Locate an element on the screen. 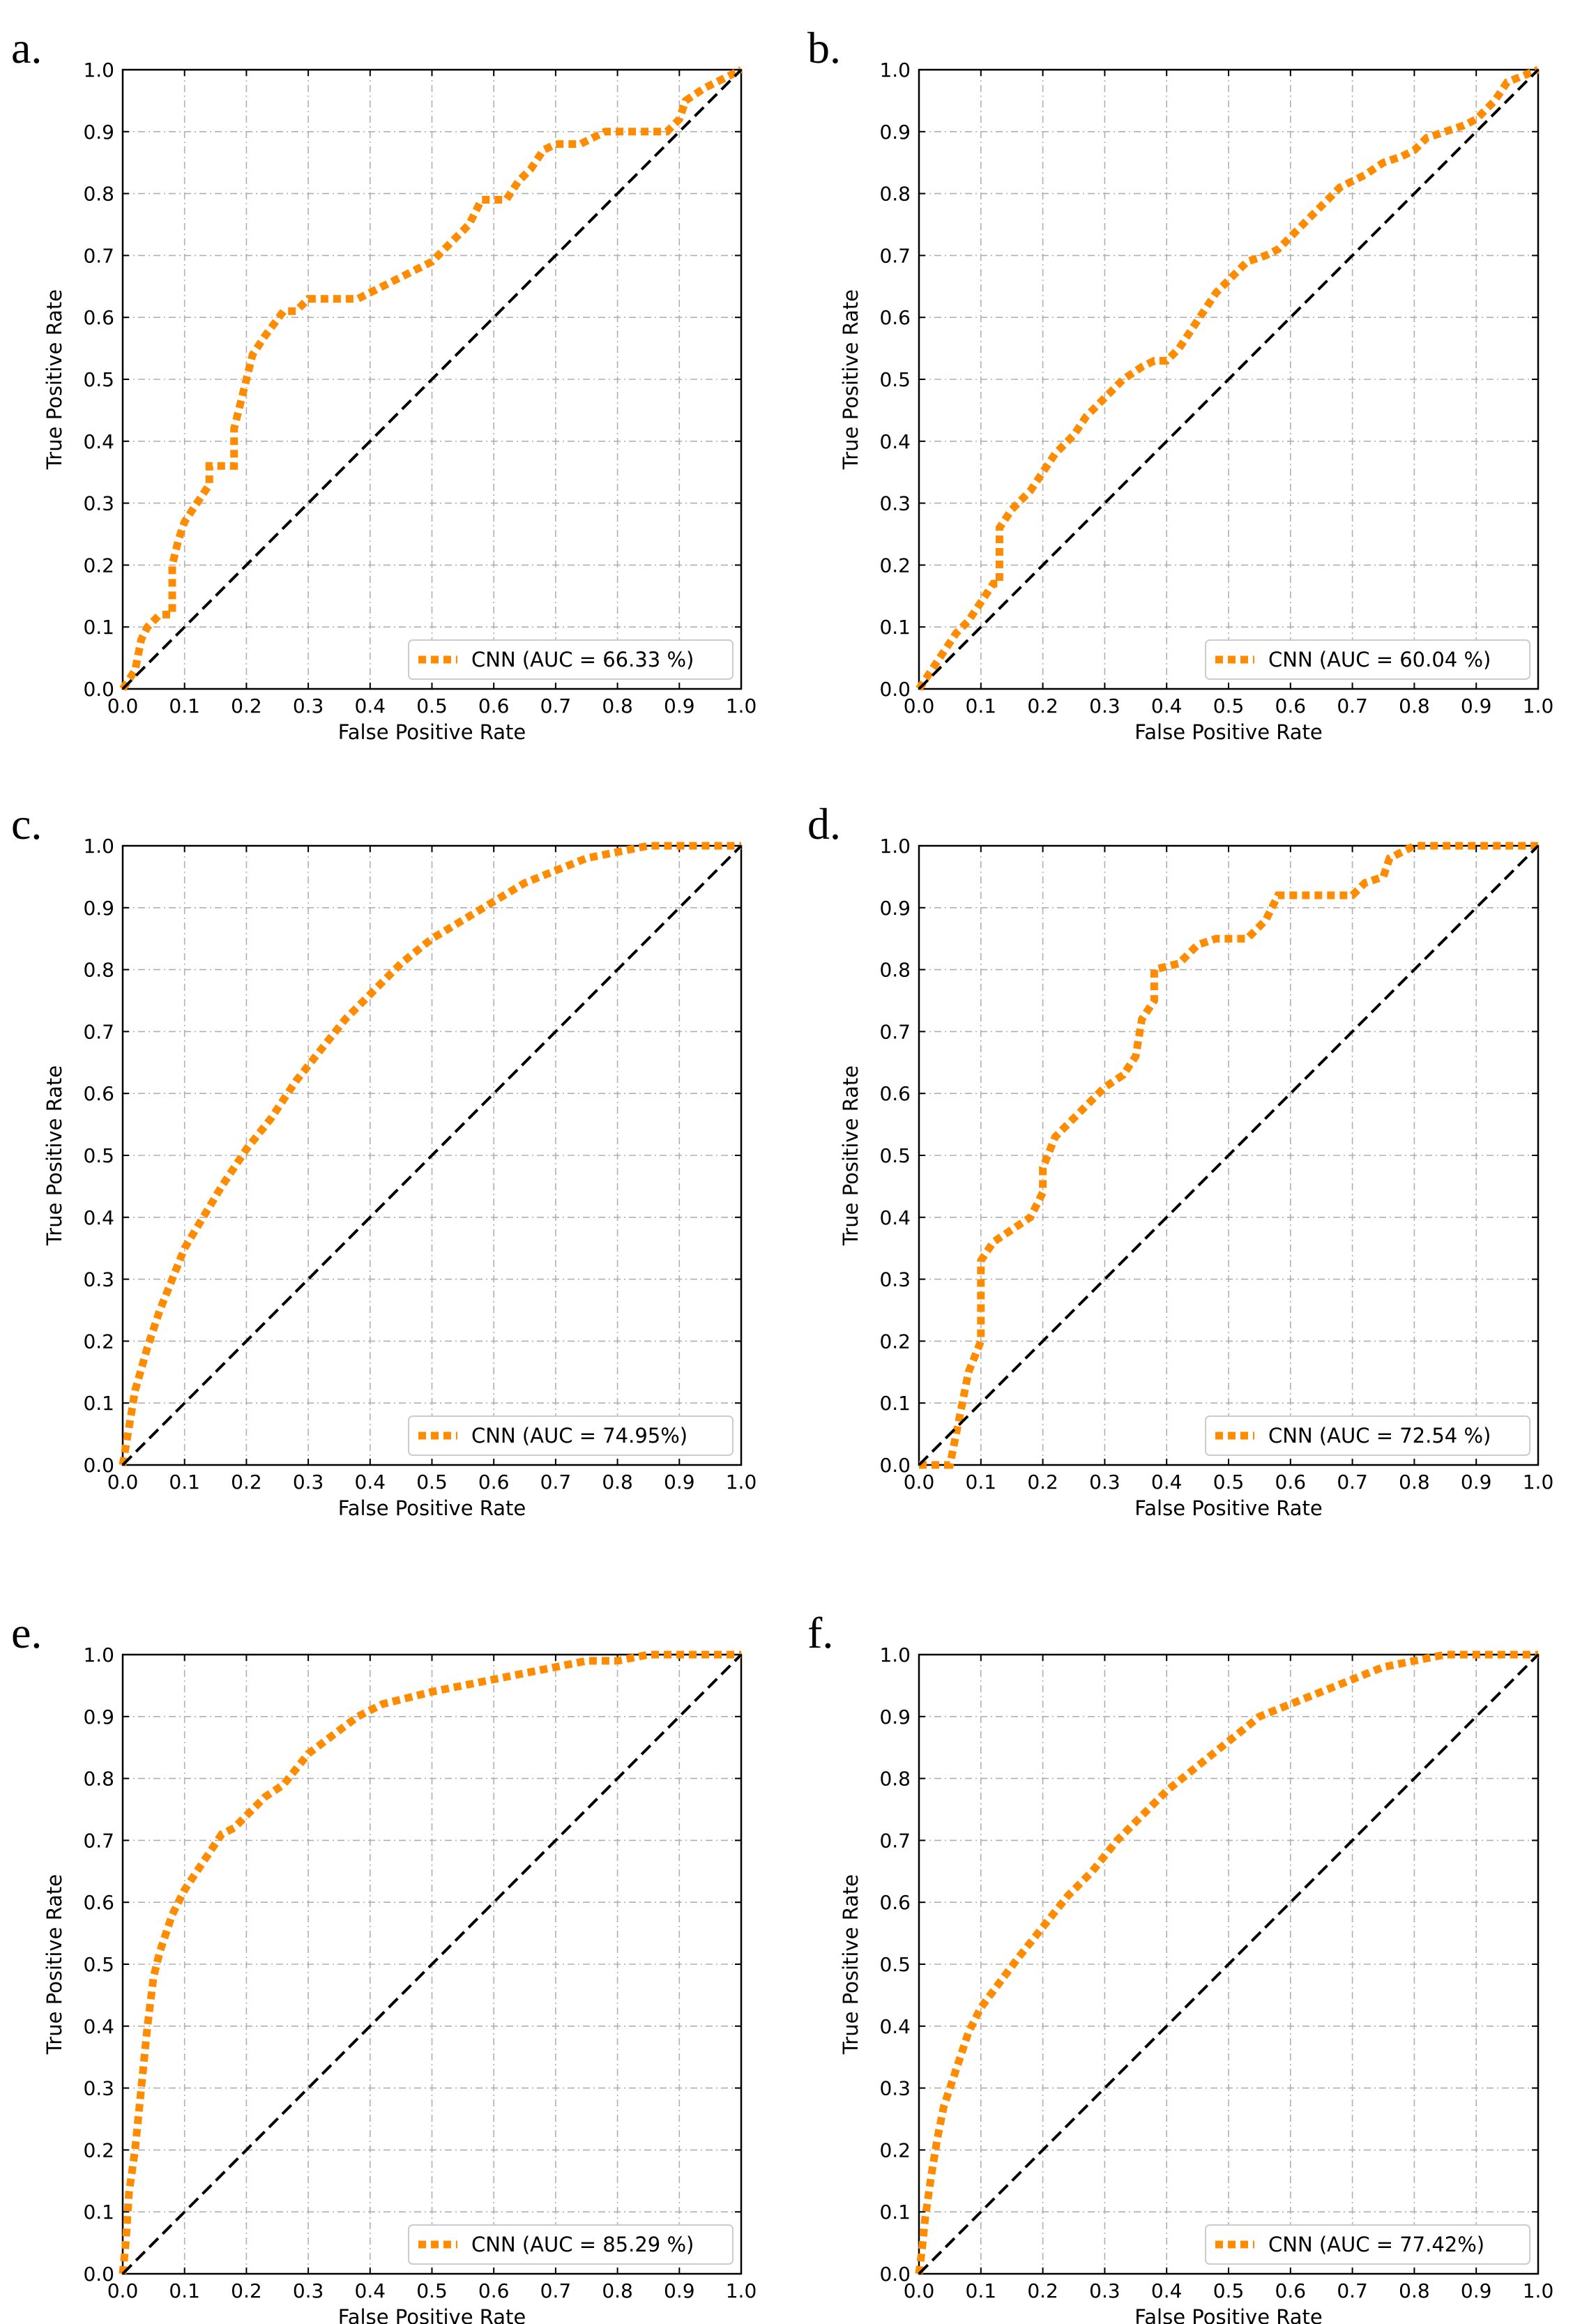  y-tick-label: 0.1 is located at coordinates (895, 627).